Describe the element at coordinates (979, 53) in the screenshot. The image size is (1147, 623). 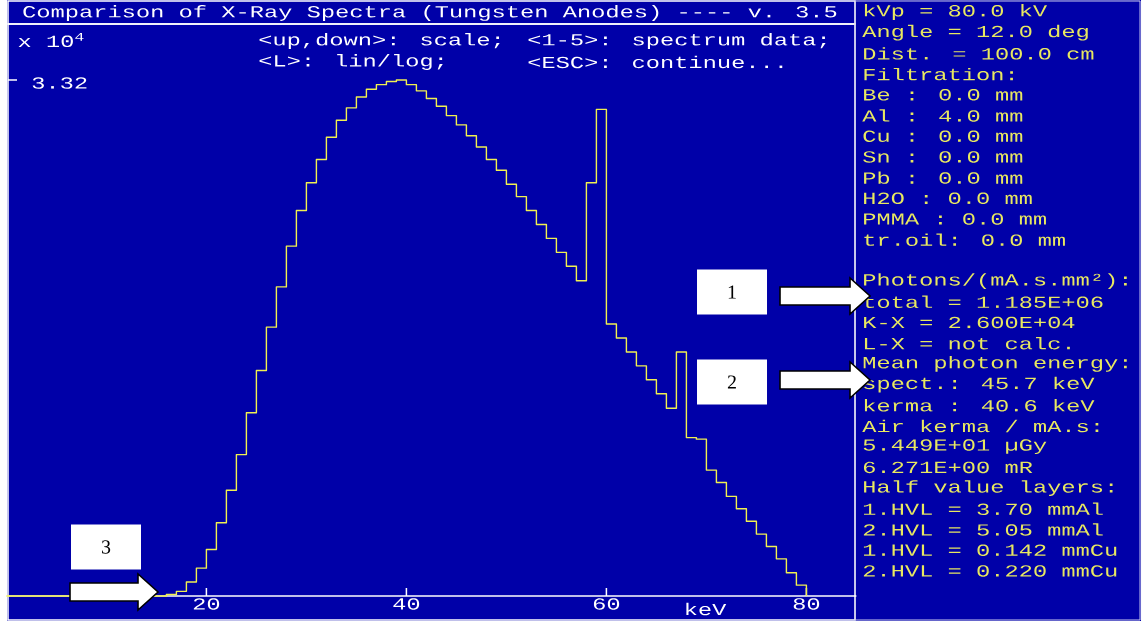
I see `text: Dist. = 100.0 cm` at that location.